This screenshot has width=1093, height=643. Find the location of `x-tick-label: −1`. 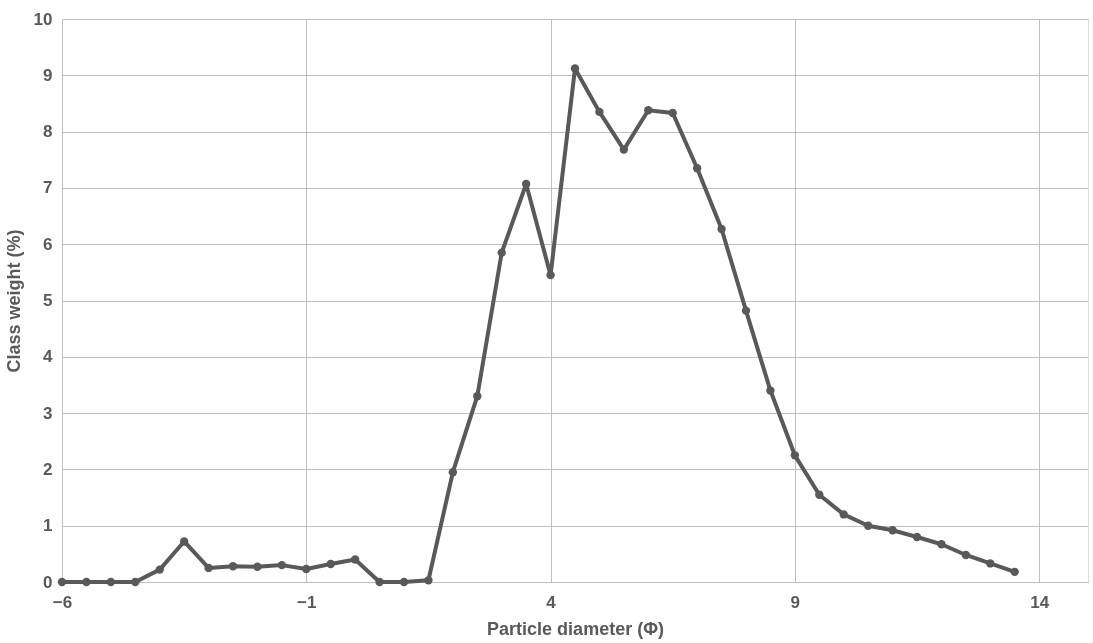

x-tick-label: −1 is located at coordinates (307, 602).